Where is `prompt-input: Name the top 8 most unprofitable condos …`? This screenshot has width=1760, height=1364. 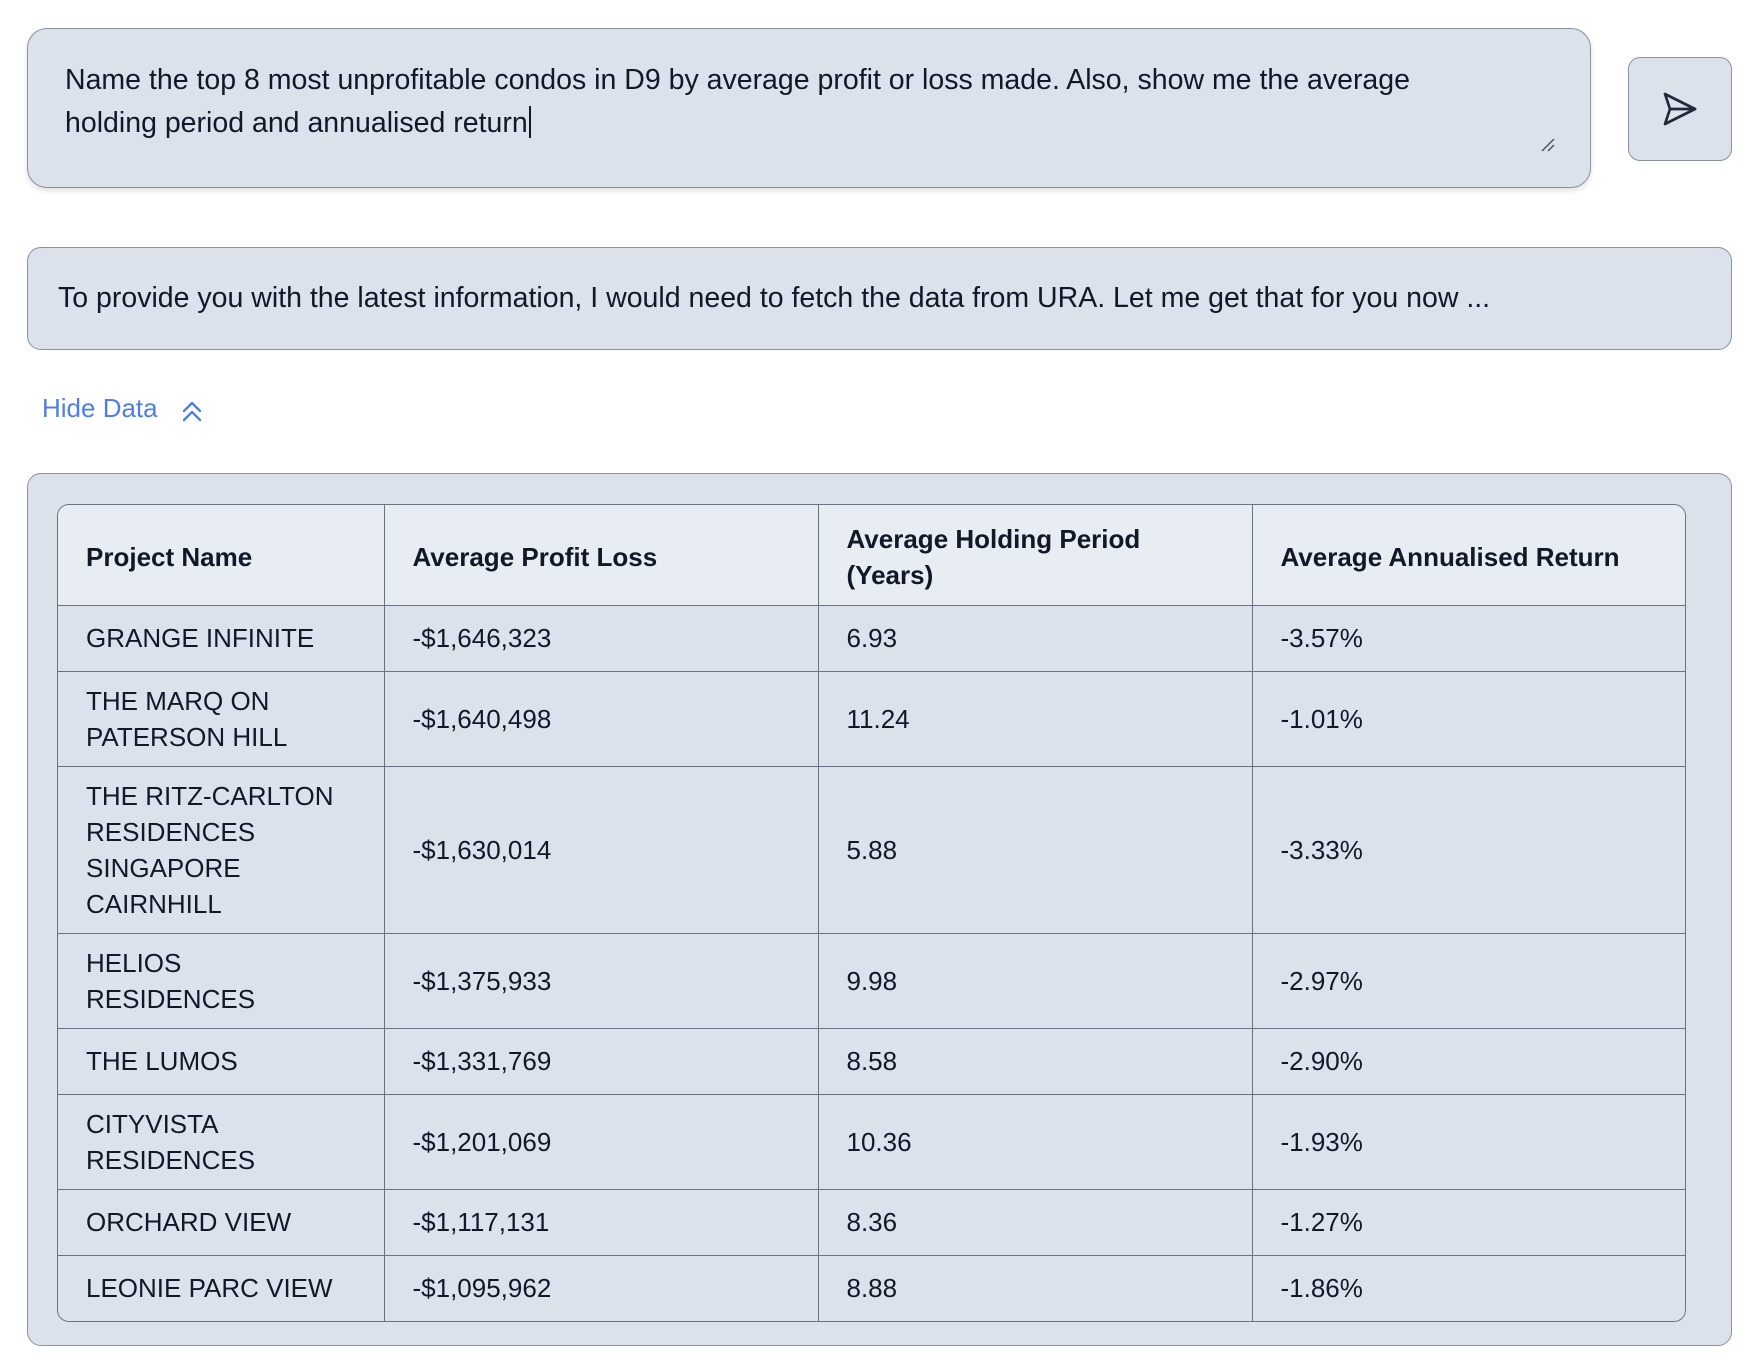
prompt-input: Name the top 8 most unprofitable condos … is located at coordinates (809, 108).